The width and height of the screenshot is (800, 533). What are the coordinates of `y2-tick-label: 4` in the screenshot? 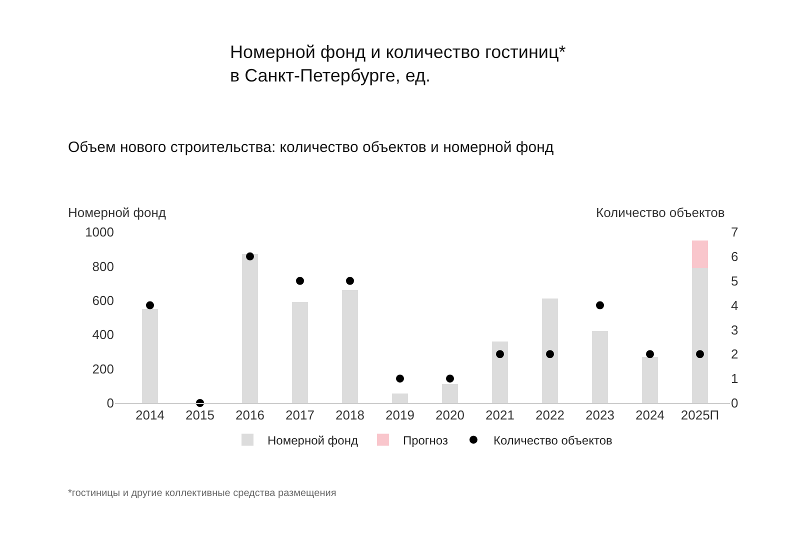 It's located at (734, 305).